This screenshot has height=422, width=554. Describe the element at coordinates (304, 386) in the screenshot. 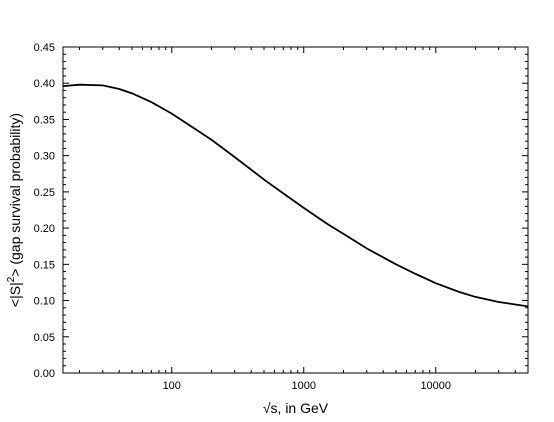

I see `x-tick-label: 1000` at that location.